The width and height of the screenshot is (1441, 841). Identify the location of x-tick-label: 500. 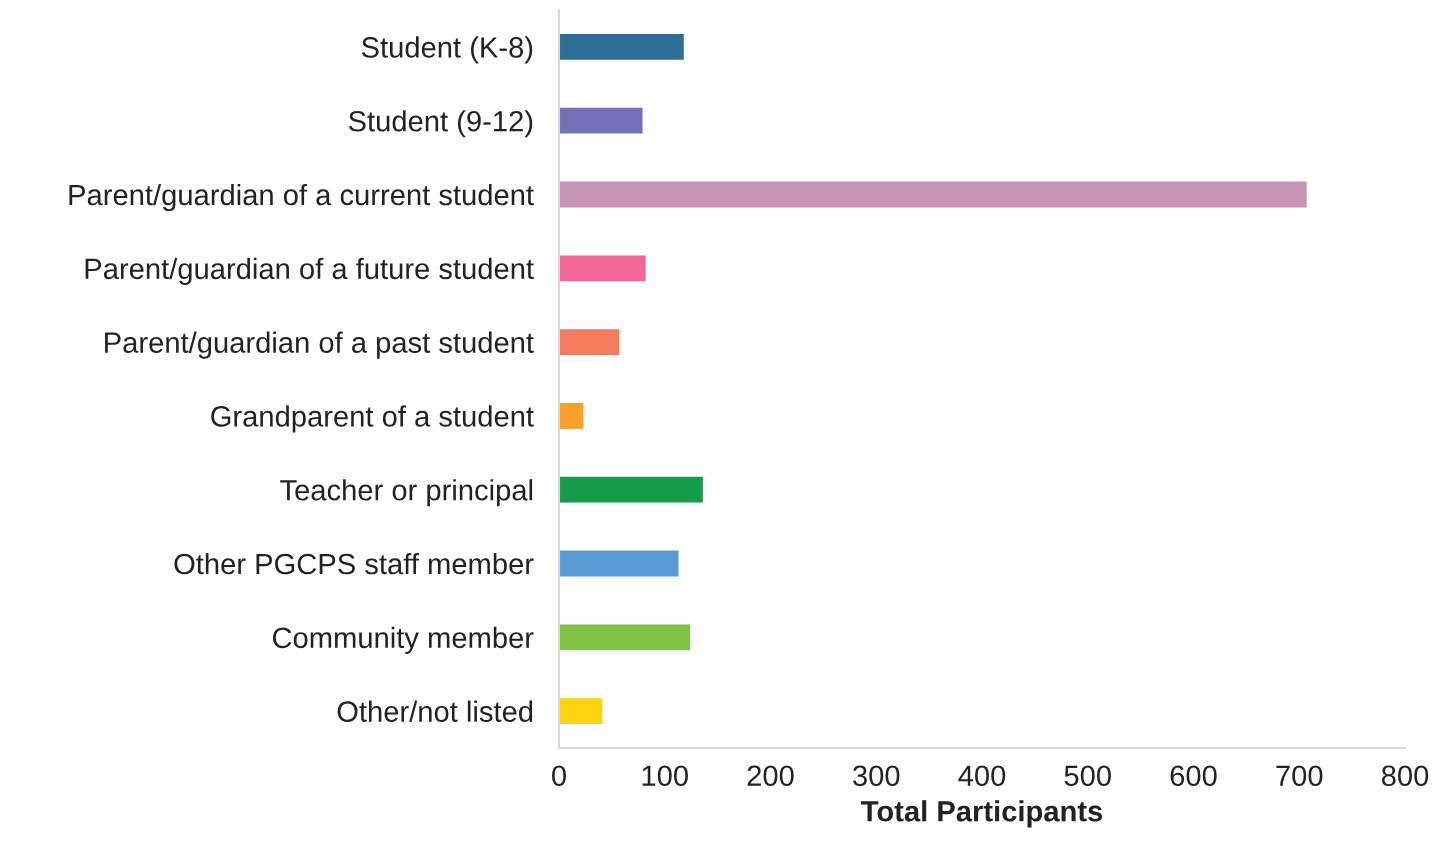
(1087, 776).